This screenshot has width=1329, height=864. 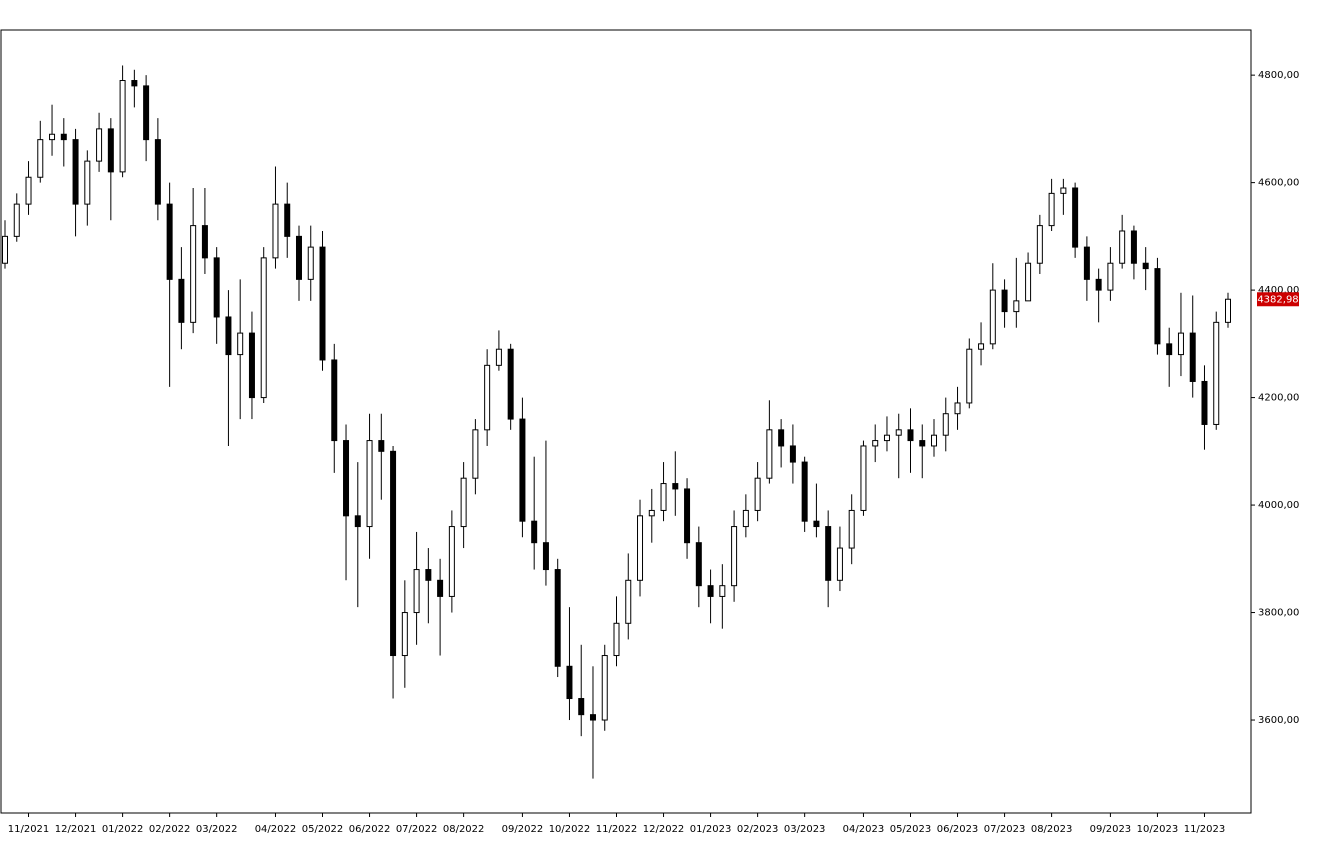 What do you see at coordinates (1278, 75) in the screenshot?
I see `y-tick-label: 4800,00` at bounding box center [1278, 75].